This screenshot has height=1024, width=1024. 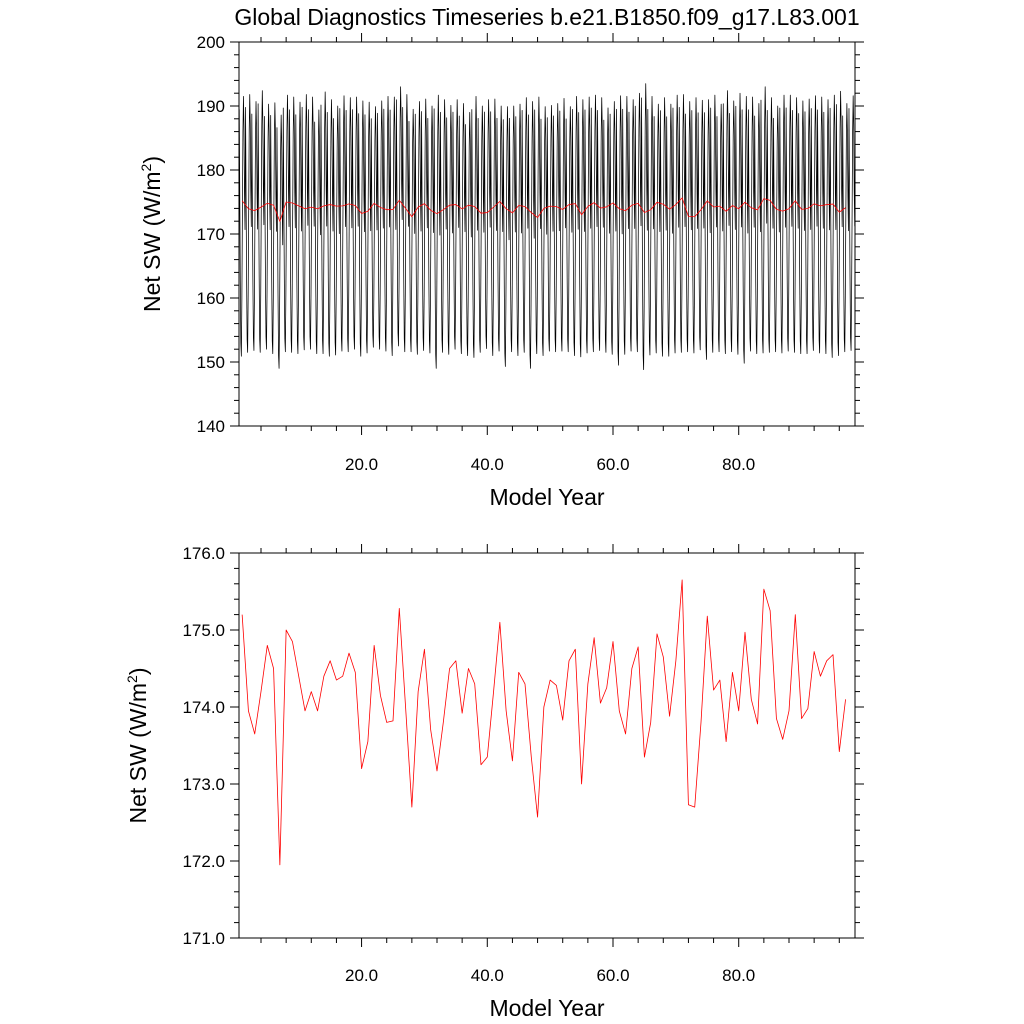 I want to click on y-tick-label: 190, so click(x=211, y=106).